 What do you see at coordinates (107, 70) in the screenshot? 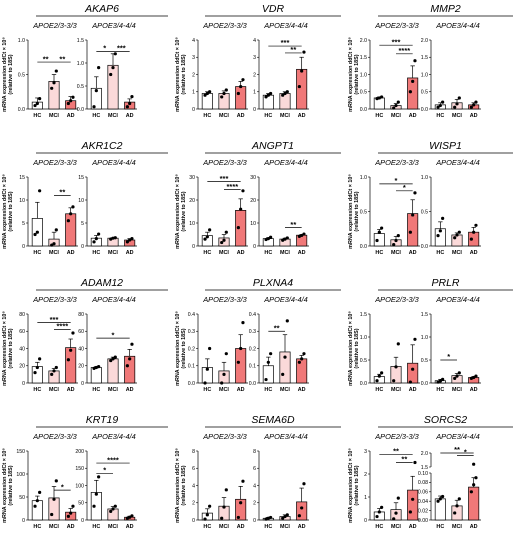
I see `panel-apoe3-4: APOE3/4-4/40.00.51.01.5HC MCI AD* ***` at bounding box center [107, 70].